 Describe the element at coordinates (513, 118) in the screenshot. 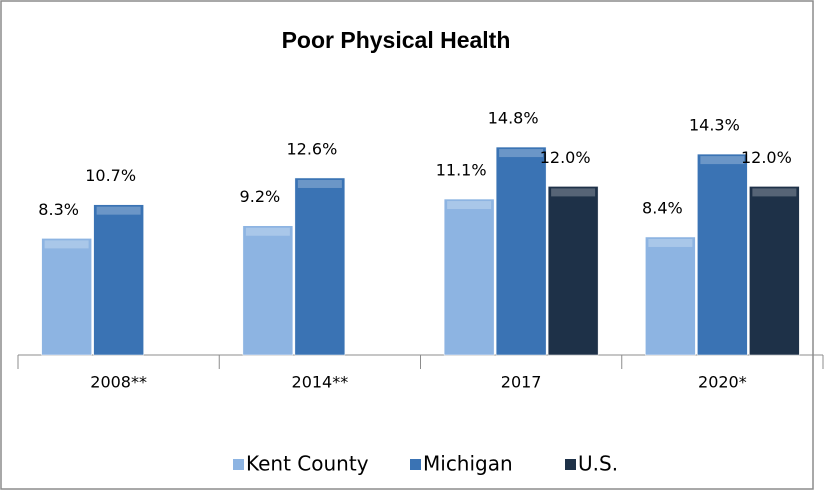

I see `value-label: 14.8%` at that location.